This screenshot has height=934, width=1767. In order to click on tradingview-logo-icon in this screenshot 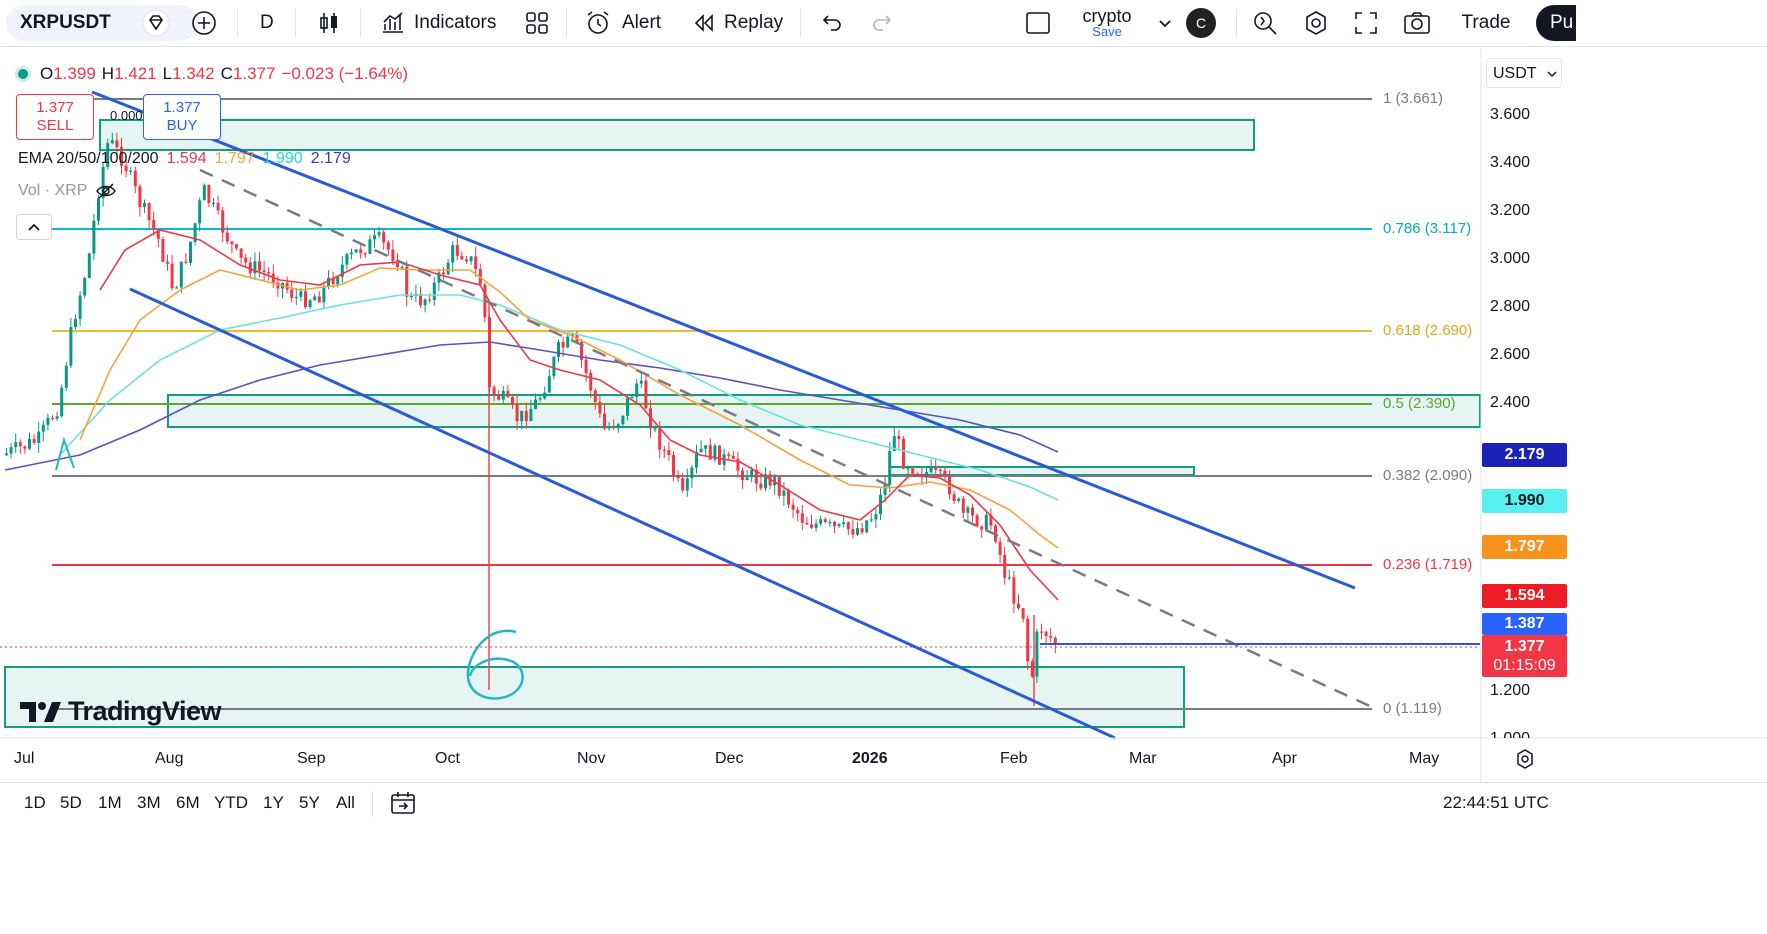, I will do `click(40, 711)`.